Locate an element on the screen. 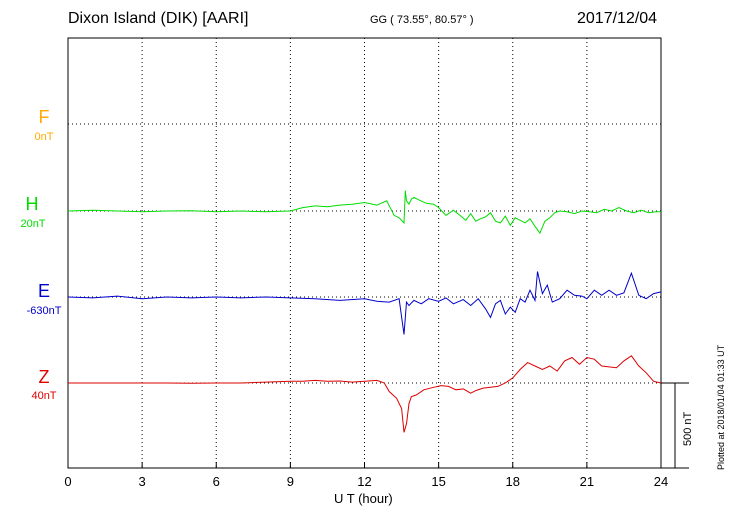 This screenshot has height=520, width=730. x-axis-ticks is located at coordinates (364, 465).